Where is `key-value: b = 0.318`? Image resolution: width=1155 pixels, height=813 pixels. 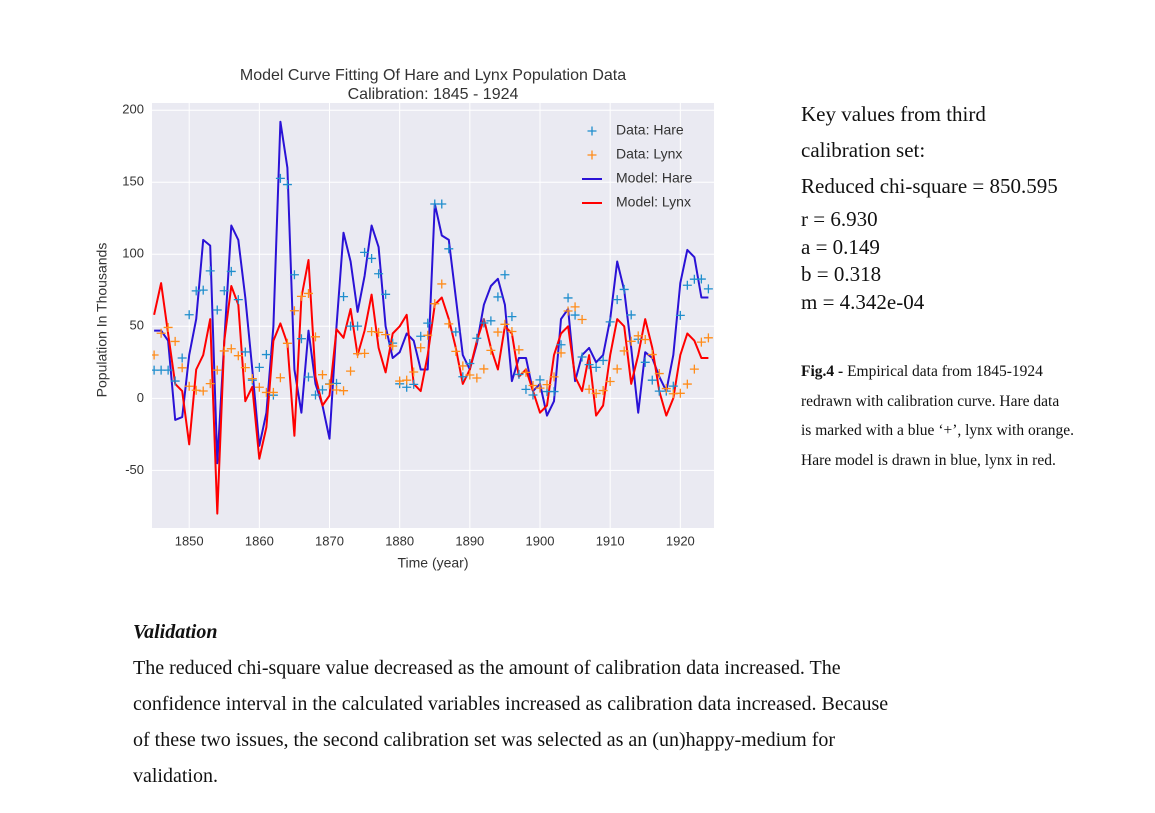
key-value: b = 0.318 is located at coordinates (841, 274).